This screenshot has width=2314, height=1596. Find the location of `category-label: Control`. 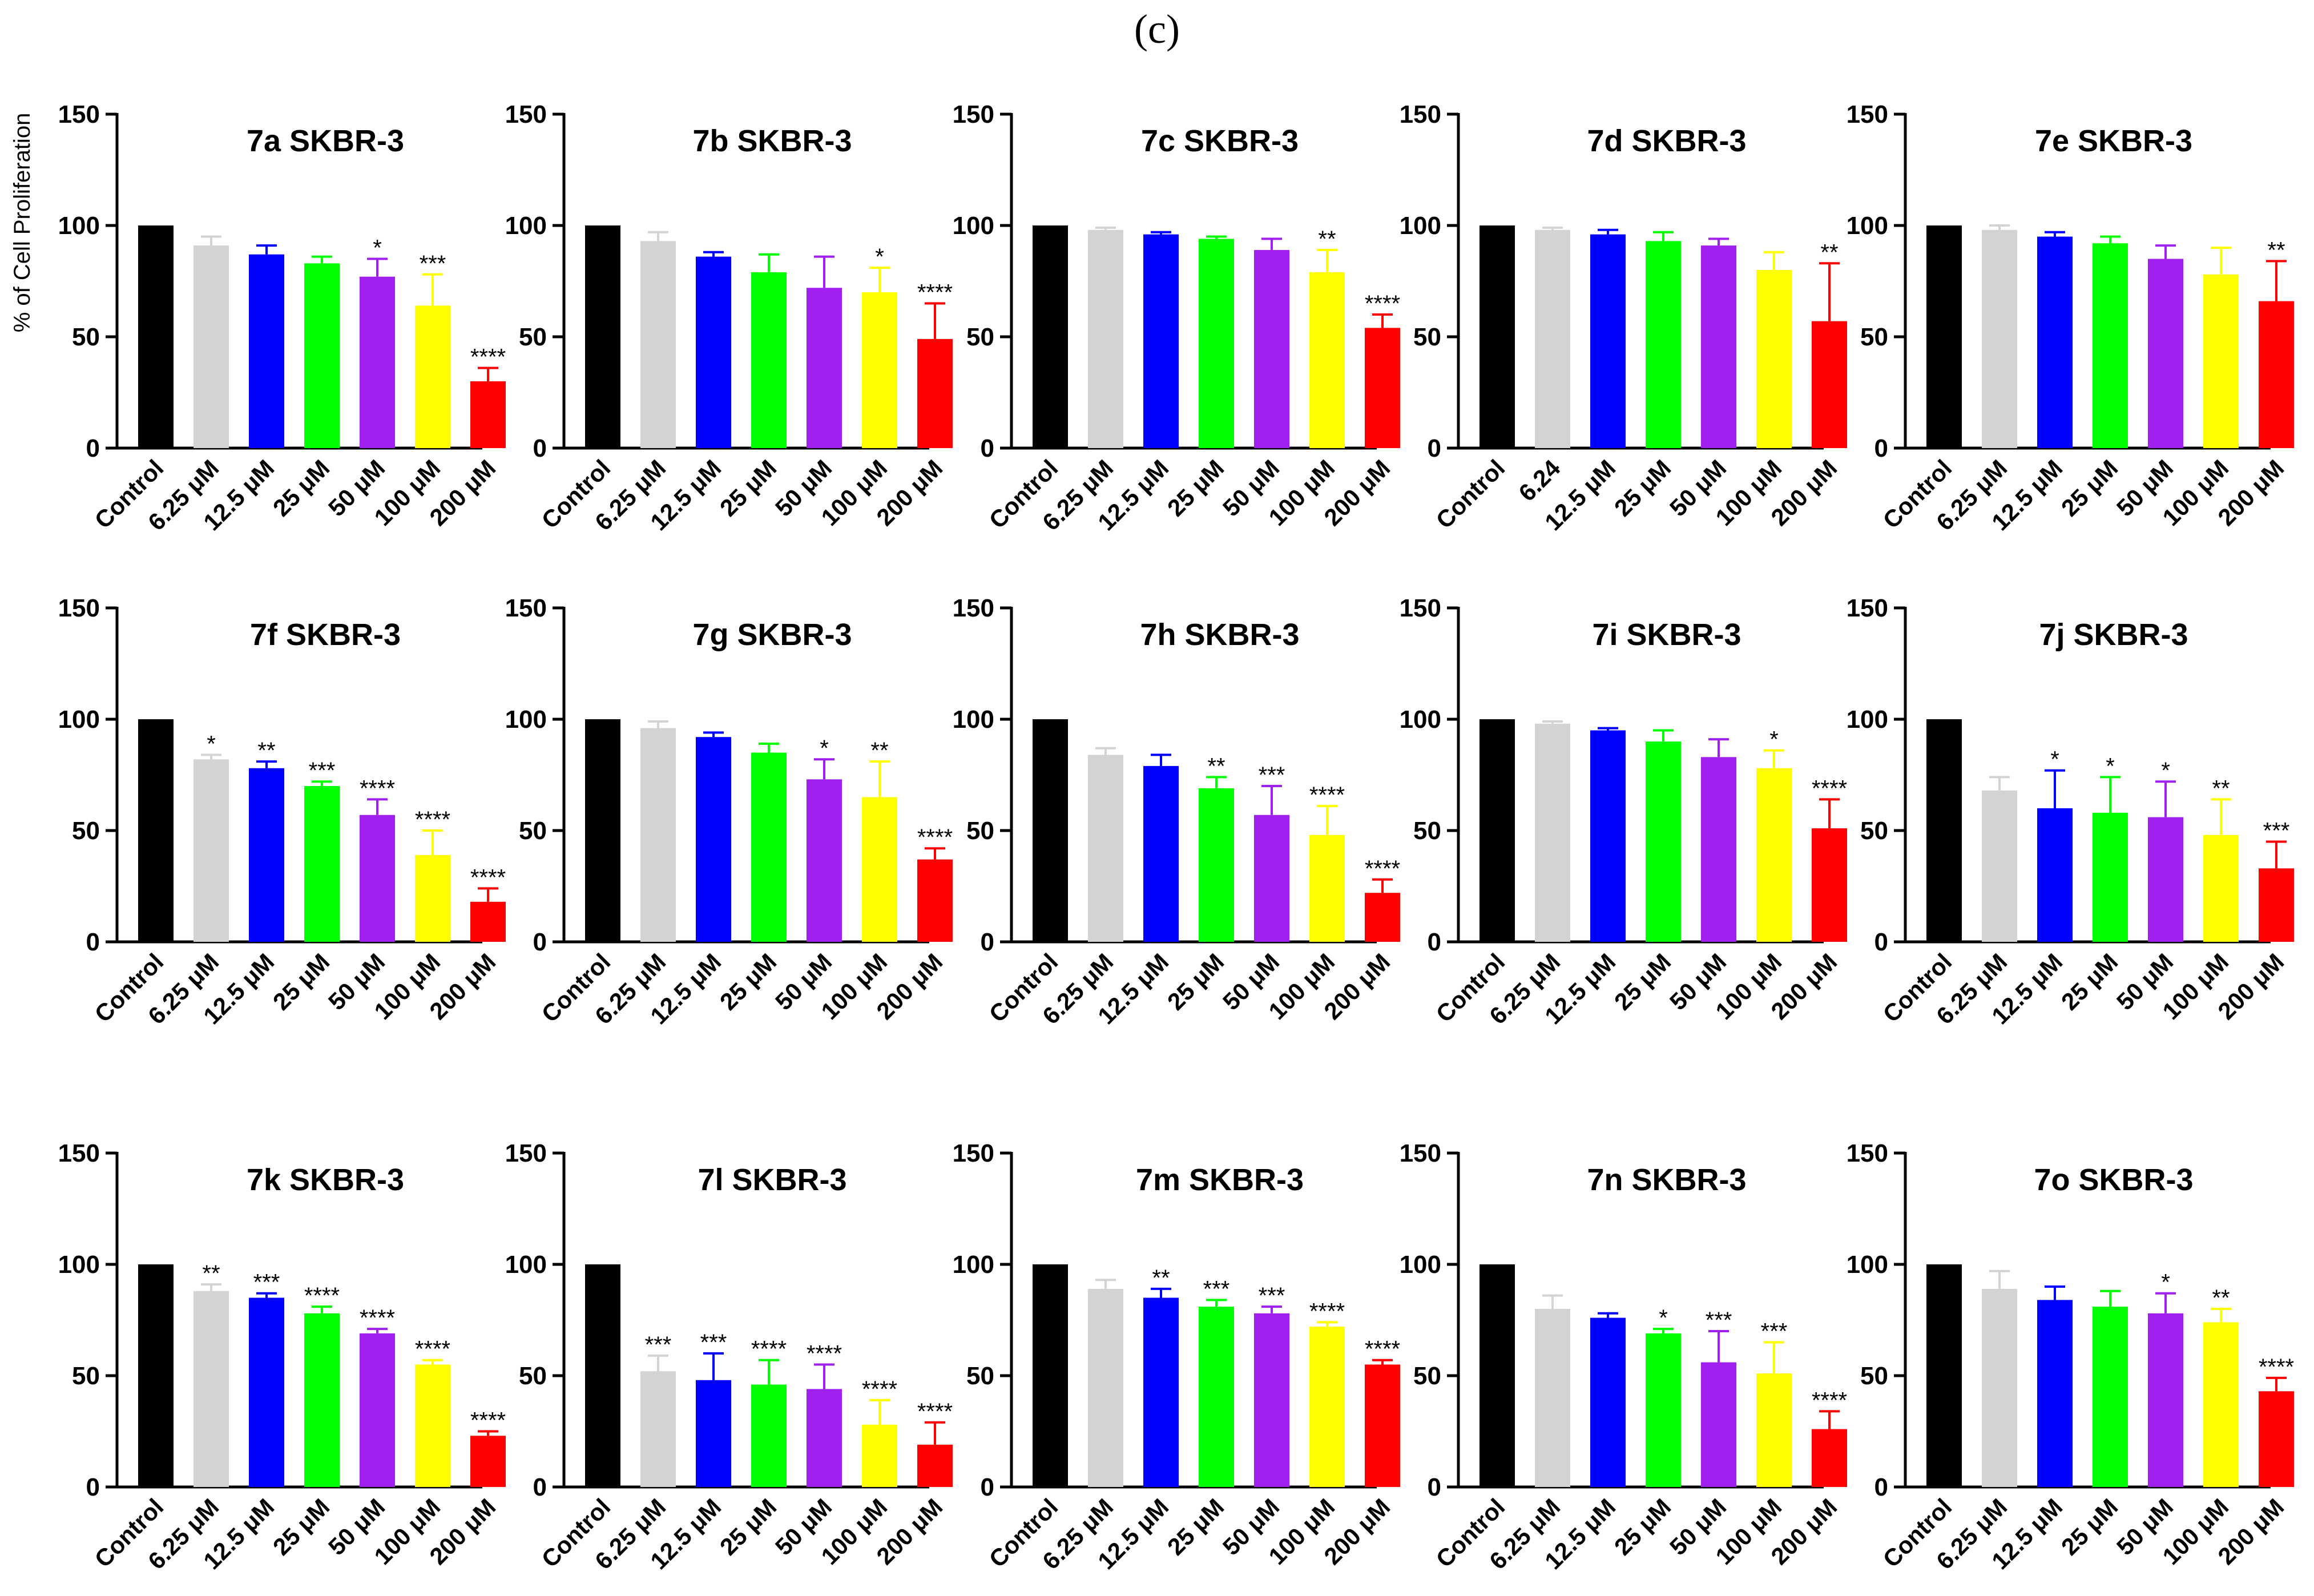

category-label: Control is located at coordinates (1470, 494).